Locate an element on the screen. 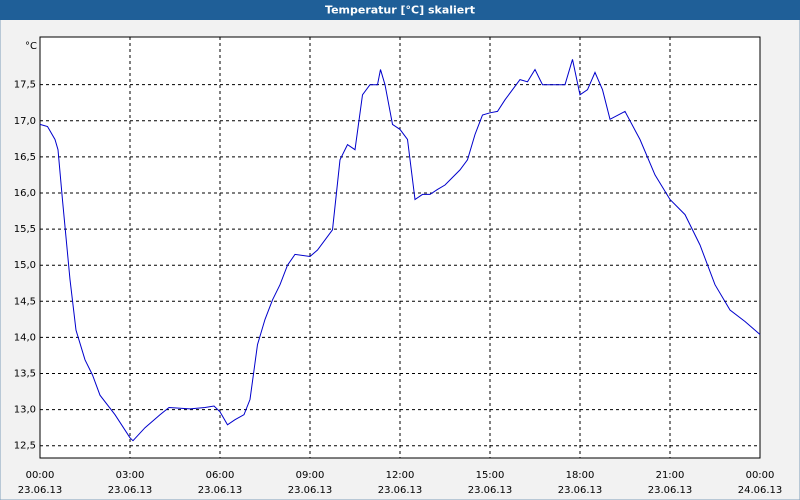 This screenshot has width=800, height=500. title-bar is located at coordinates (400, 10).